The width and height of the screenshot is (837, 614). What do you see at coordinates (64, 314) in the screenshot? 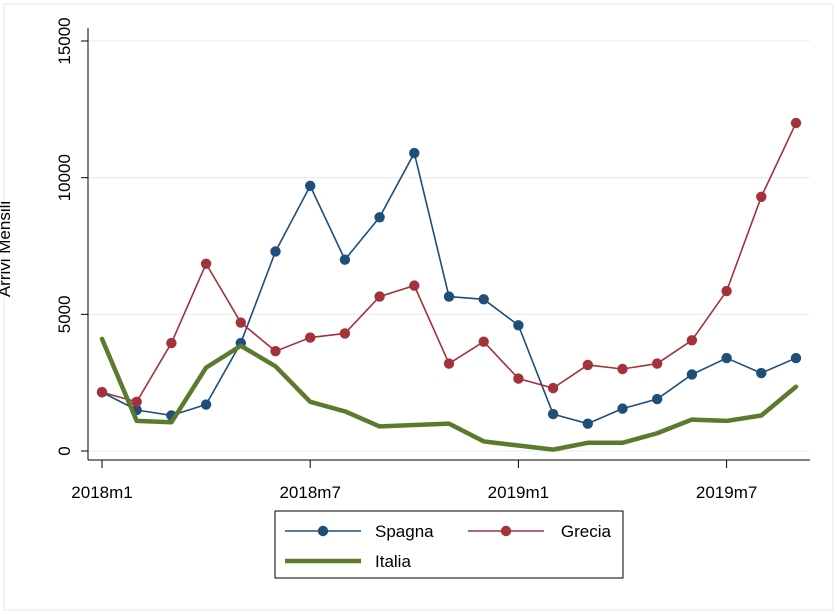
I see `y-tick-label: 5000` at bounding box center [64, 314].